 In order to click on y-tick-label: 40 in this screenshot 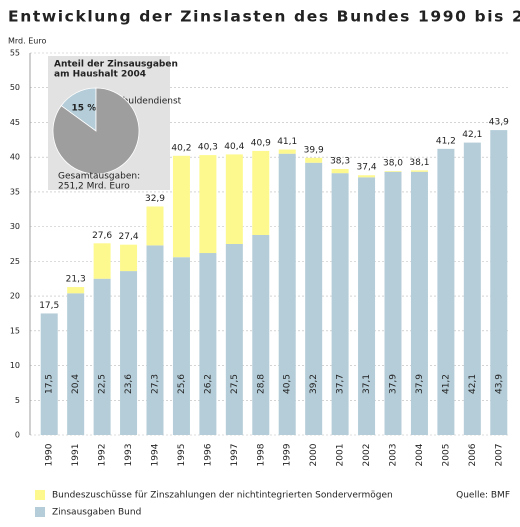, I will do `click(15, 157)`.